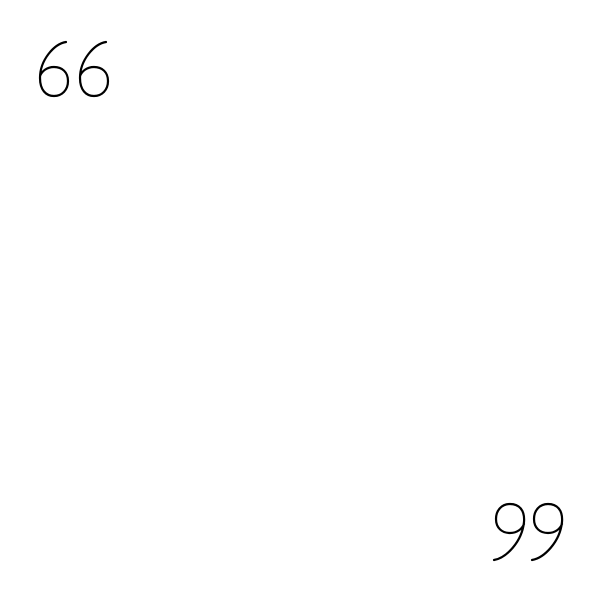  I want to click on close-quote-mark: 99, so click(528, 532).